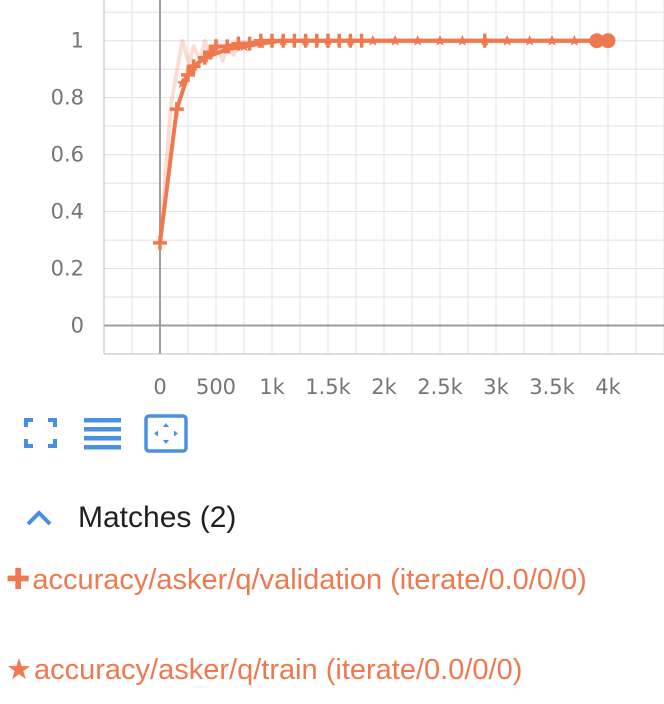 This screenshot has width=664, height=704. I want to click on list-icon, so click(102, 434).